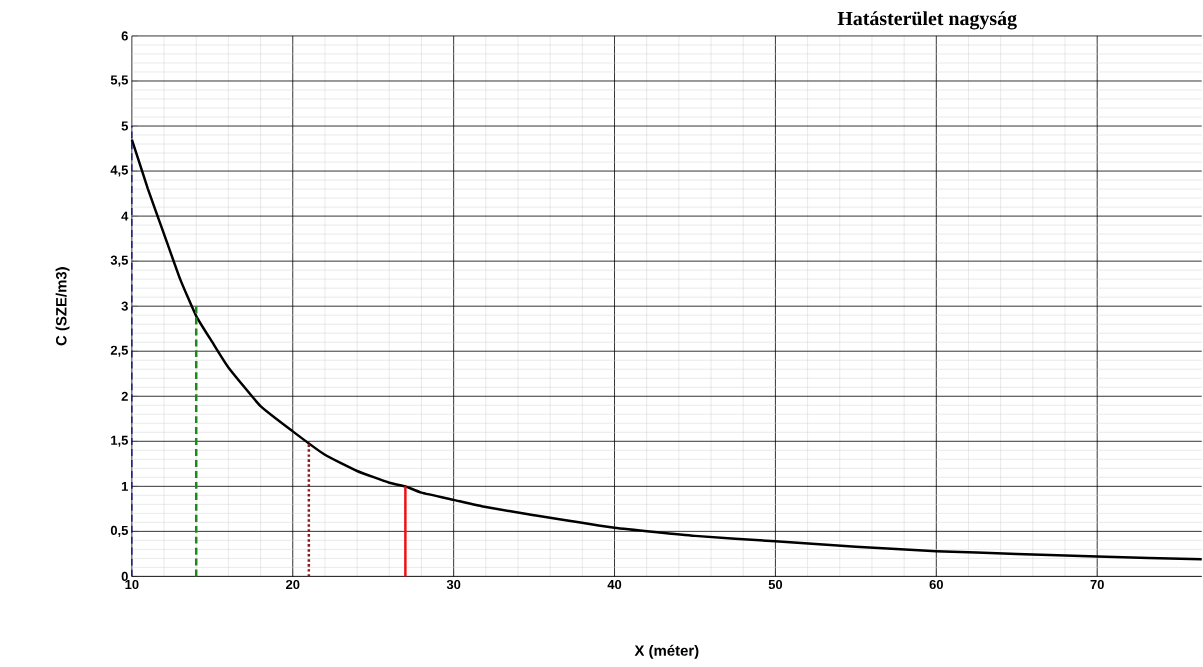 This screenshot has height=667, width=1203. Describe the element at coordinates (927, 20) in the screenshot. I see `chart-title: Hatásterület nagyság` at that location.